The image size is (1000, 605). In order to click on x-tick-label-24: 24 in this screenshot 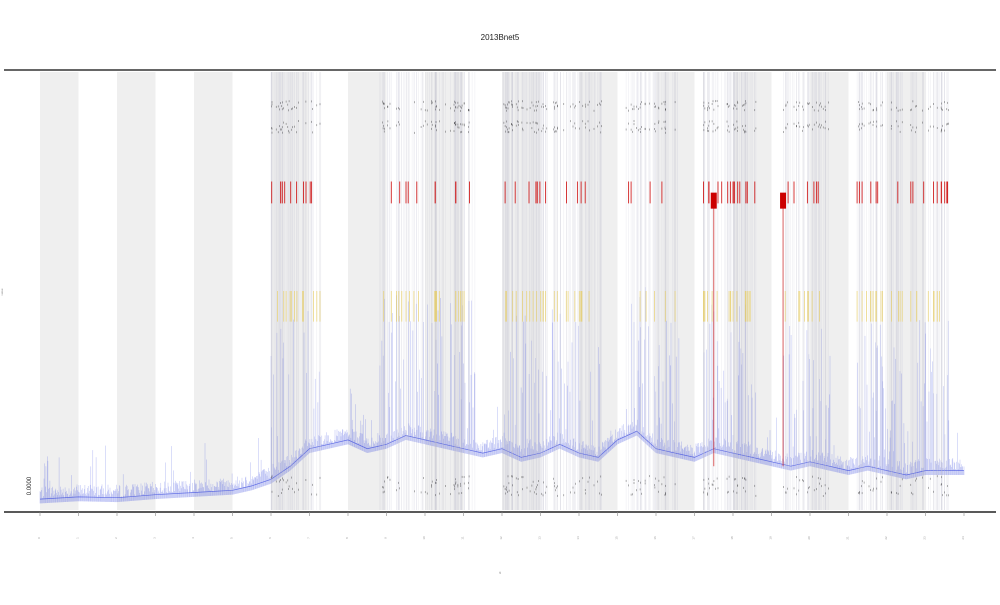, I will do `click(963, 538)`.